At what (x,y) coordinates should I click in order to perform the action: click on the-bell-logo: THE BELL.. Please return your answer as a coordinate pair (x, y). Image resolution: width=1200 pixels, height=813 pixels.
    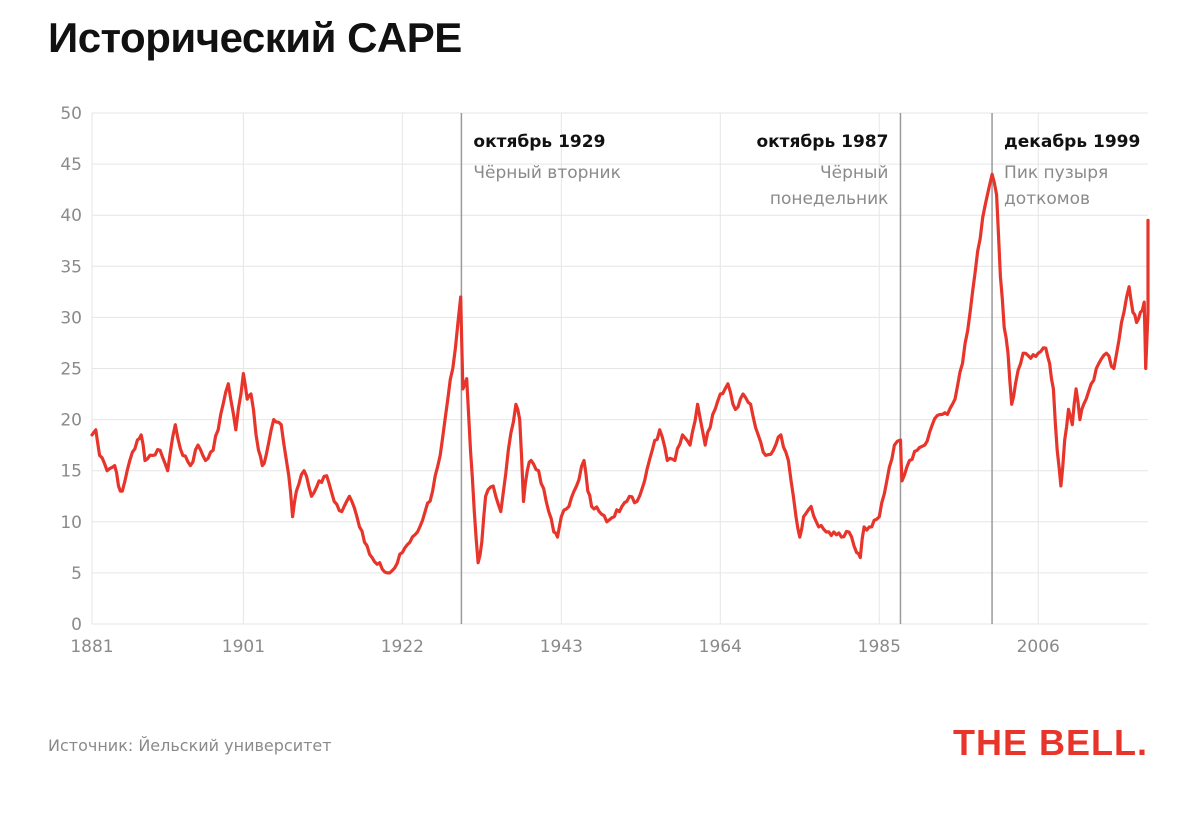
    Looking at the image, I should click on (1050, 742).